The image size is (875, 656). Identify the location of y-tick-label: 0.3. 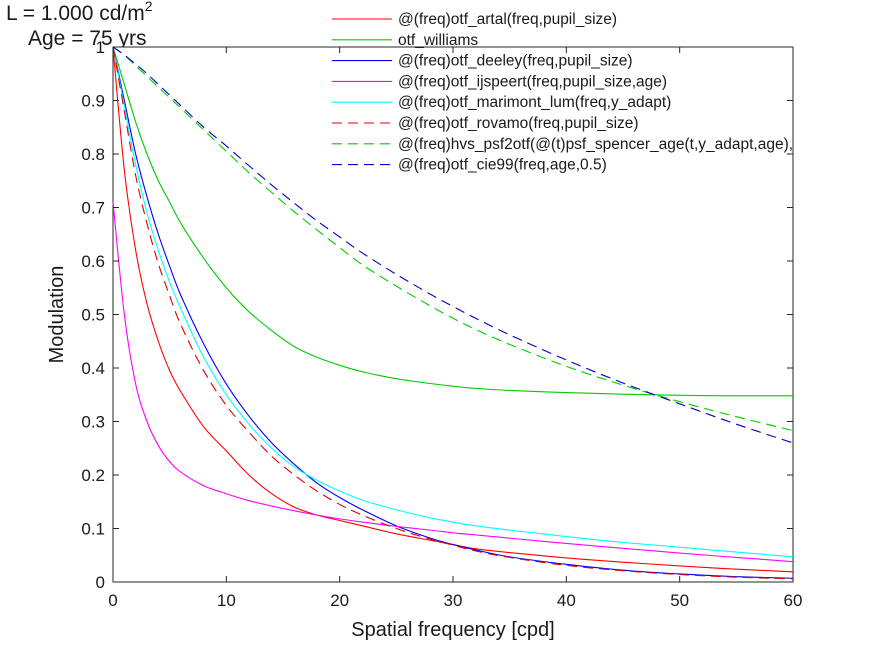
(93, 422).